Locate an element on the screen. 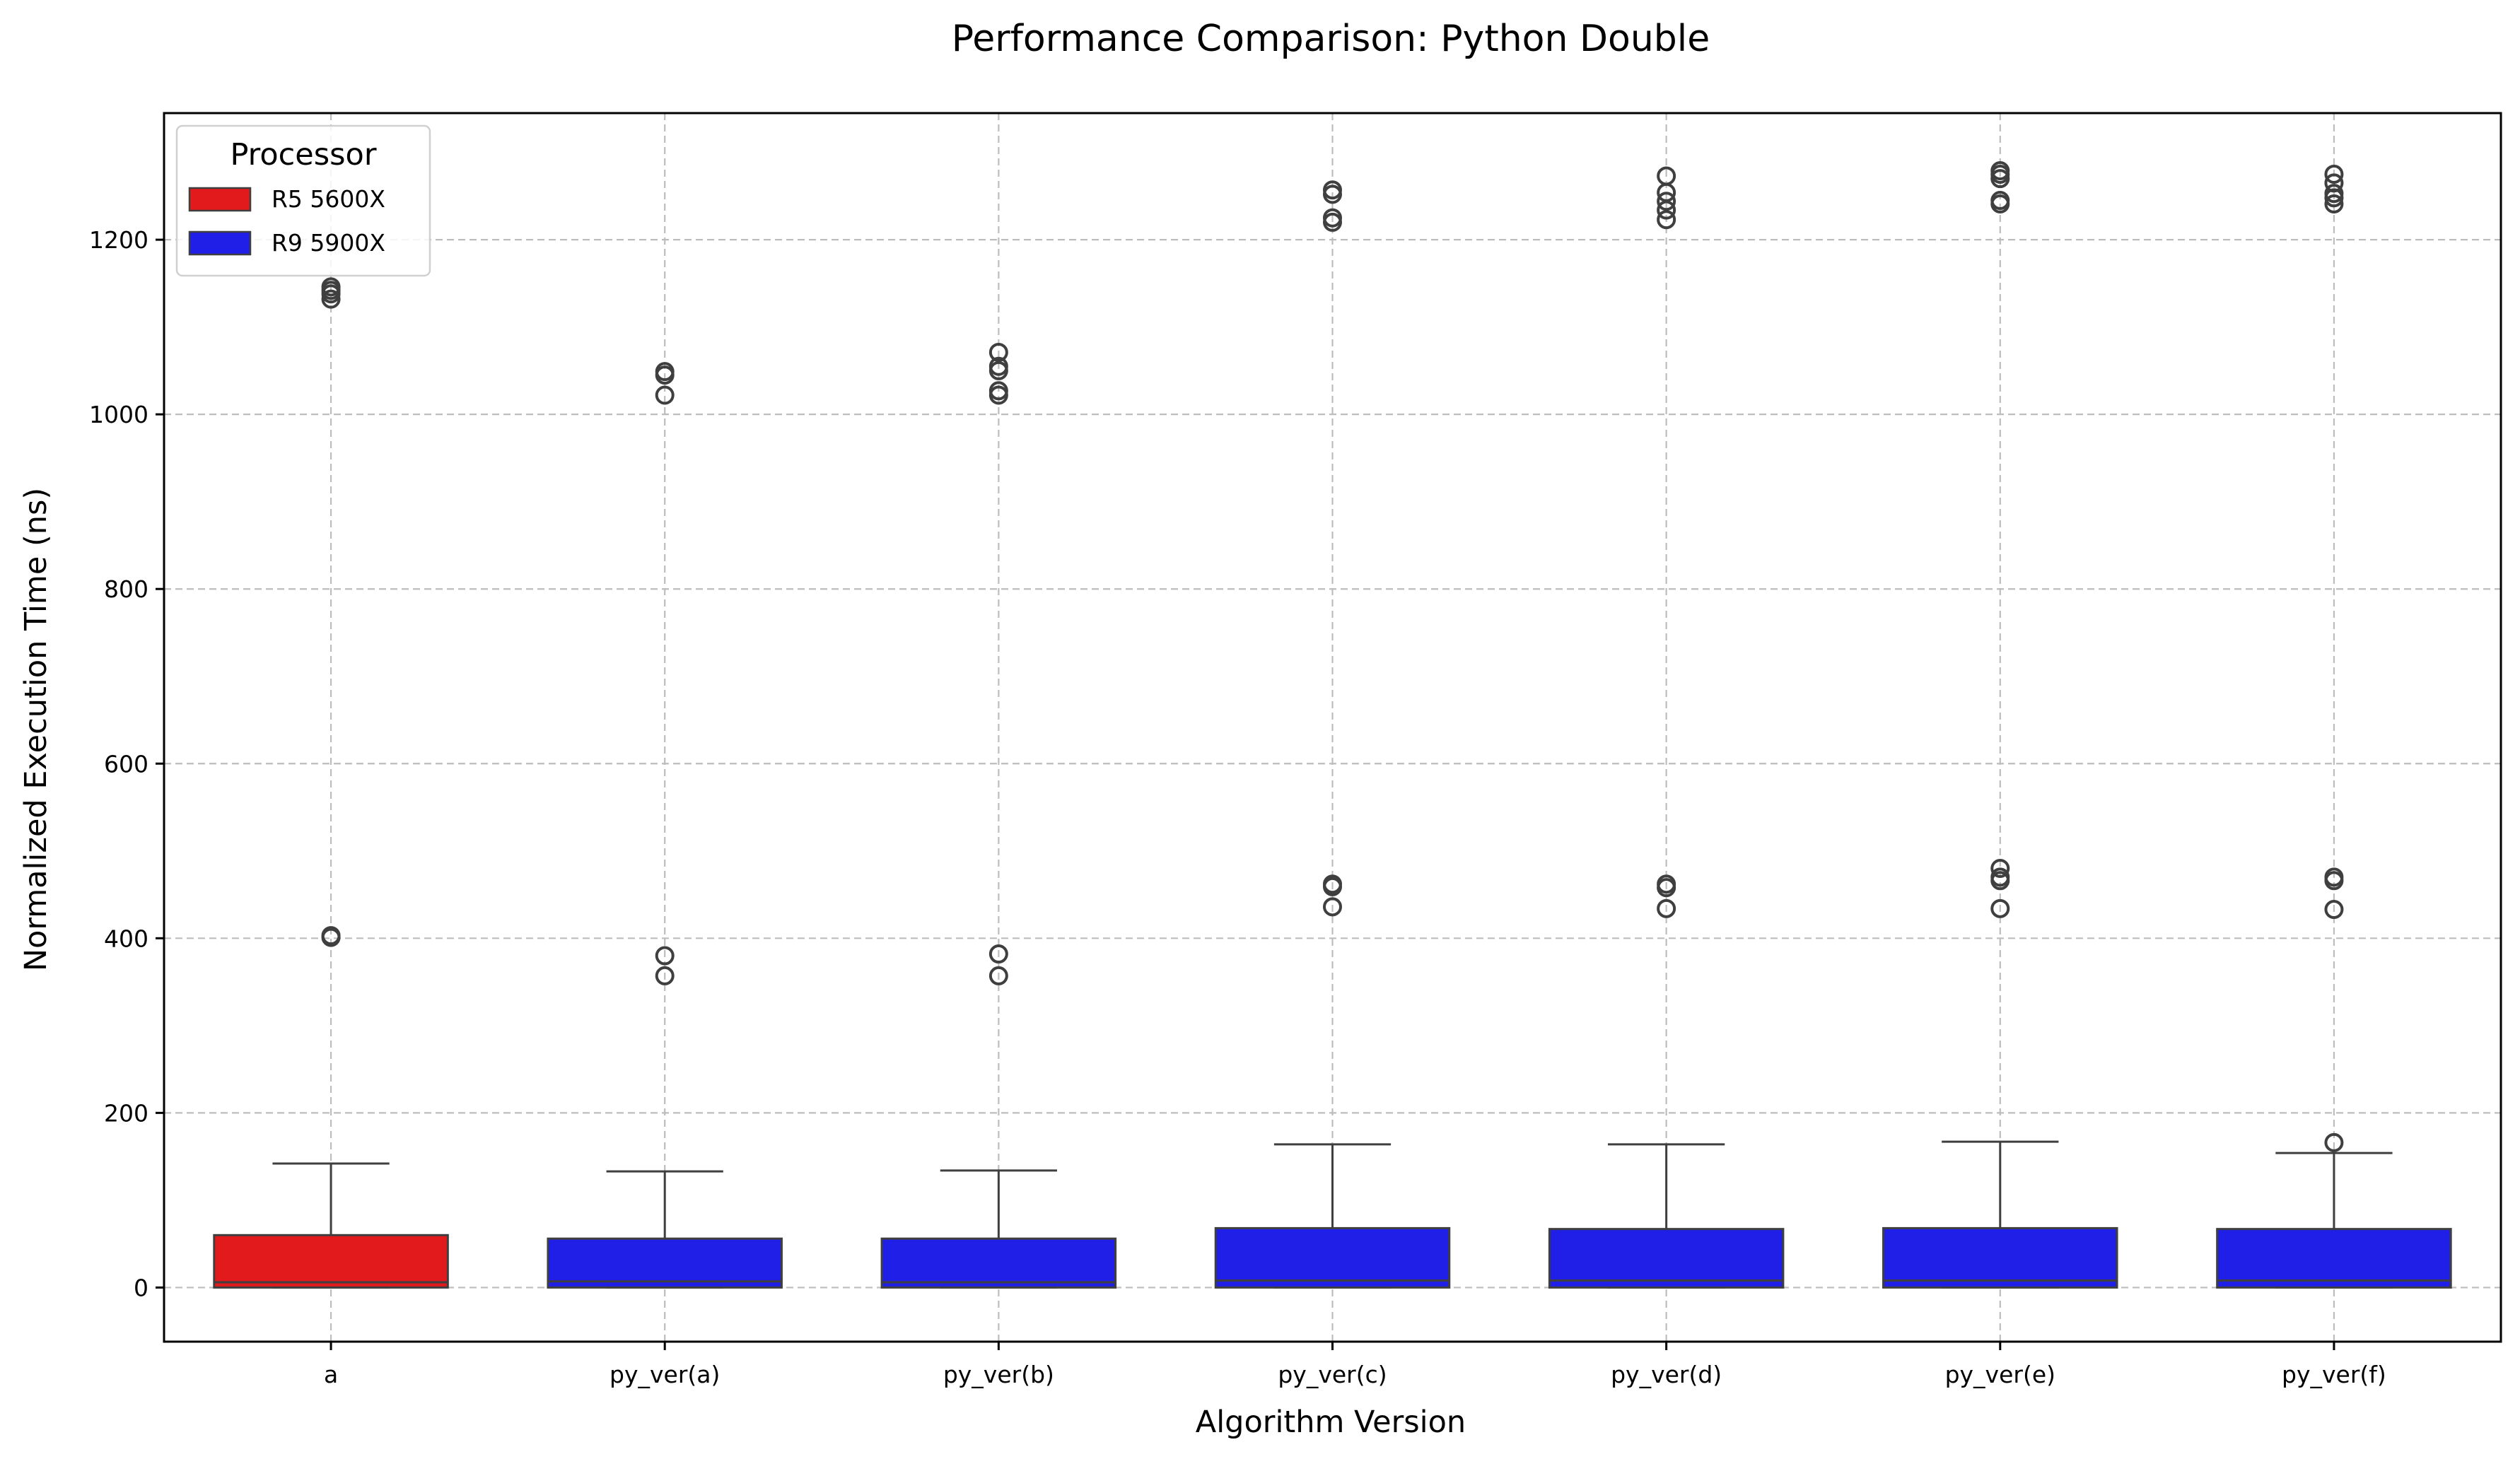 The width and height of the screenshot is (2520, 1459). box-py_ver(a) is located at coordinates (665, 825).